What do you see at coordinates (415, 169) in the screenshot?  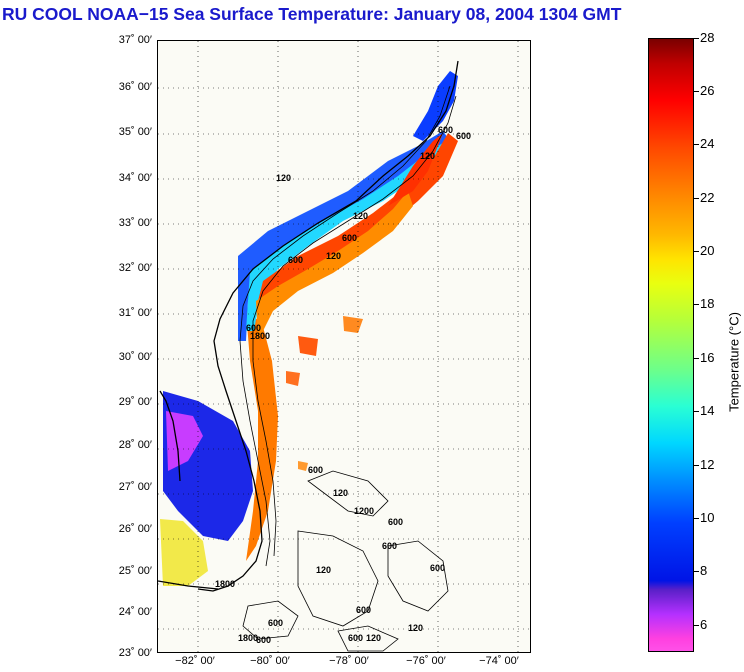 I see `sst-patch-hatteras-warm` at bounding box center [415, 169].